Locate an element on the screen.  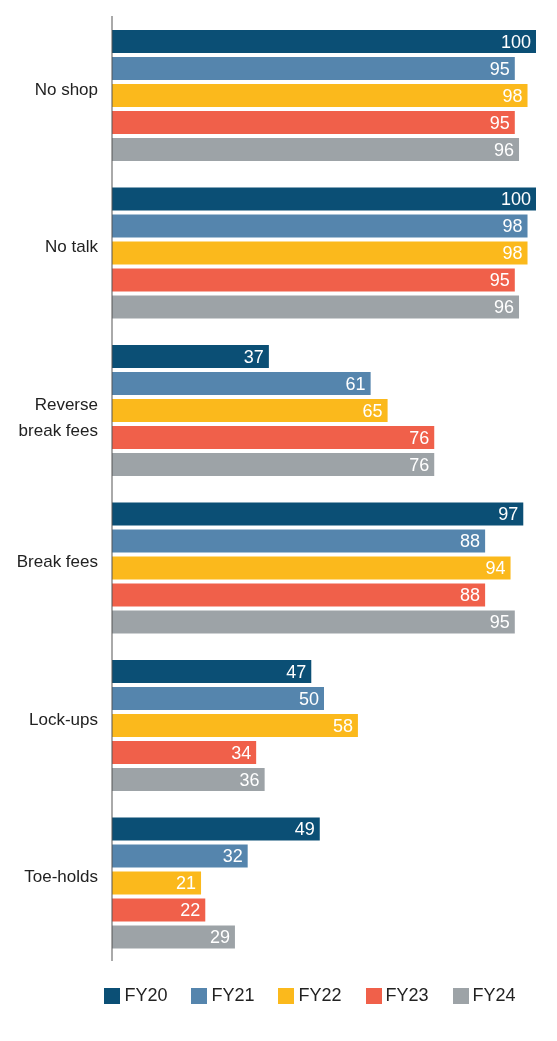
y-tick-label: No shop is located at coordinates (66, 89).